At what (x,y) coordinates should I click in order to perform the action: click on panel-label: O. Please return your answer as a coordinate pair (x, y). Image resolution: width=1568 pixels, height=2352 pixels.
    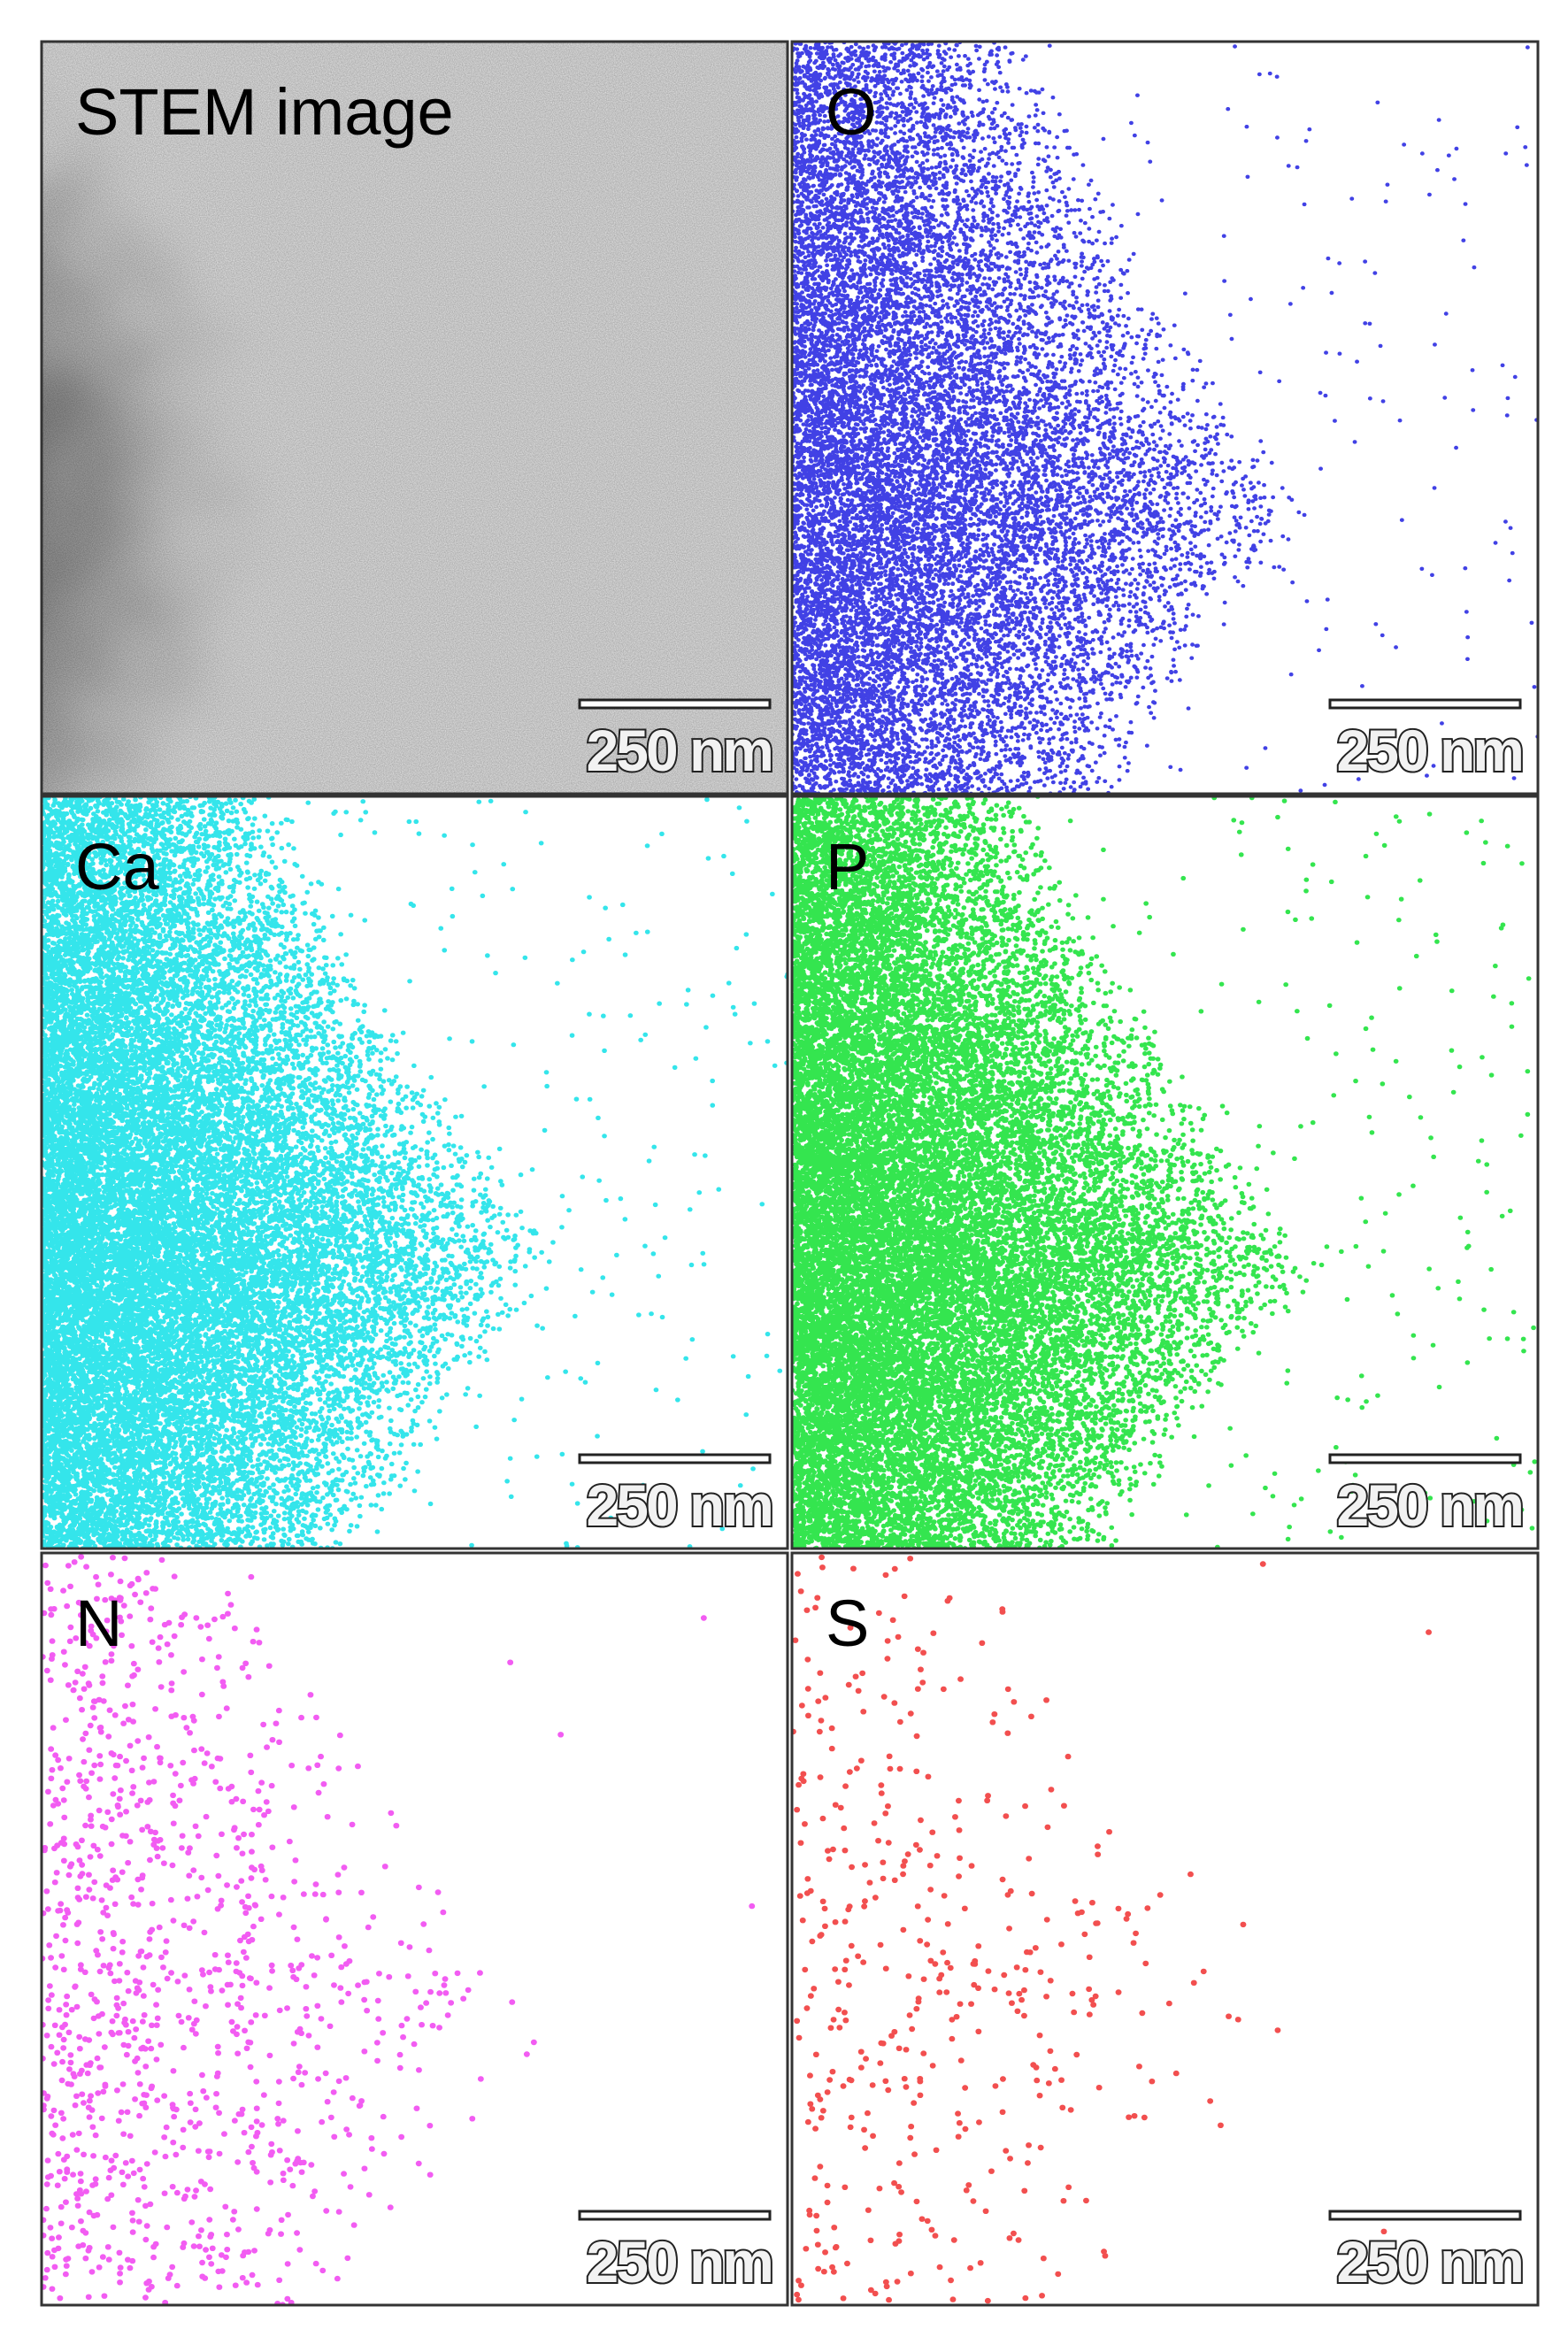
    Looking at the image, I should click on (851, 112).